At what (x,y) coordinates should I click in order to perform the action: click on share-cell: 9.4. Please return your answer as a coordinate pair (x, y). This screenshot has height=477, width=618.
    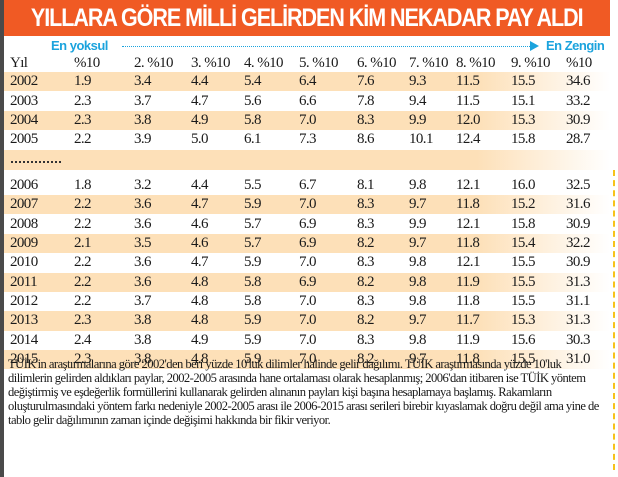
    Looking at the image, I should click on (418, 100).